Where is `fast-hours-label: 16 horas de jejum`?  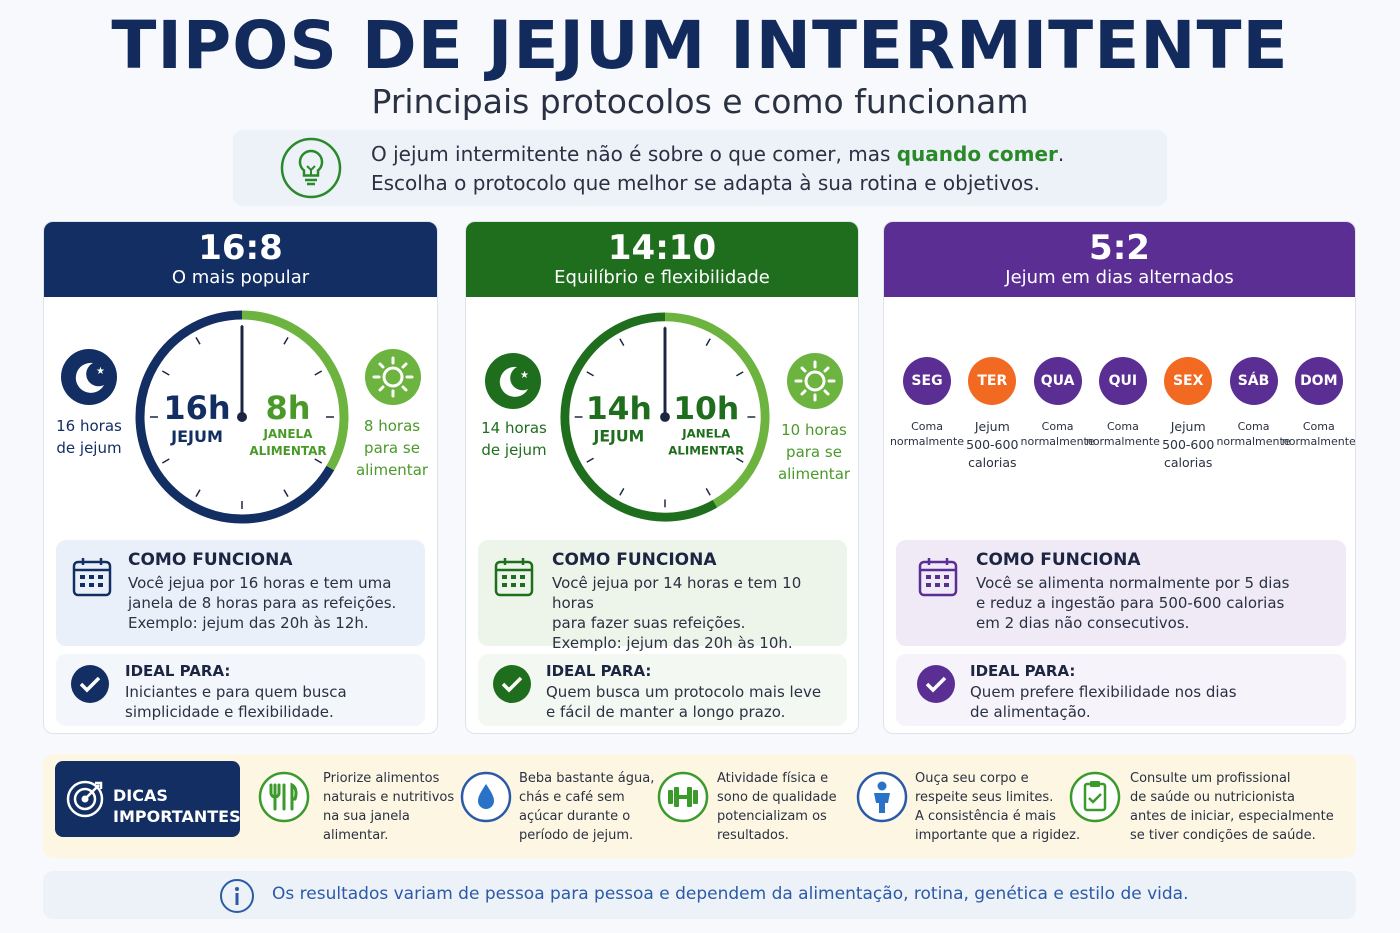
fast-hours-label: 16 horas de jejum is located at coordinates (89, 437).